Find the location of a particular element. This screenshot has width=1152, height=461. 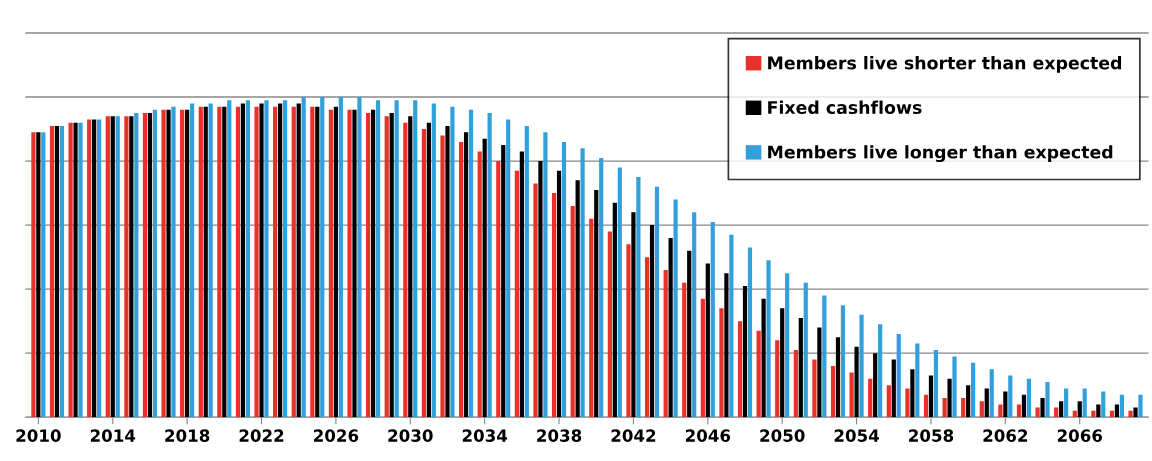

x-tick-label: 2018 is located at coordinates (187, 435).